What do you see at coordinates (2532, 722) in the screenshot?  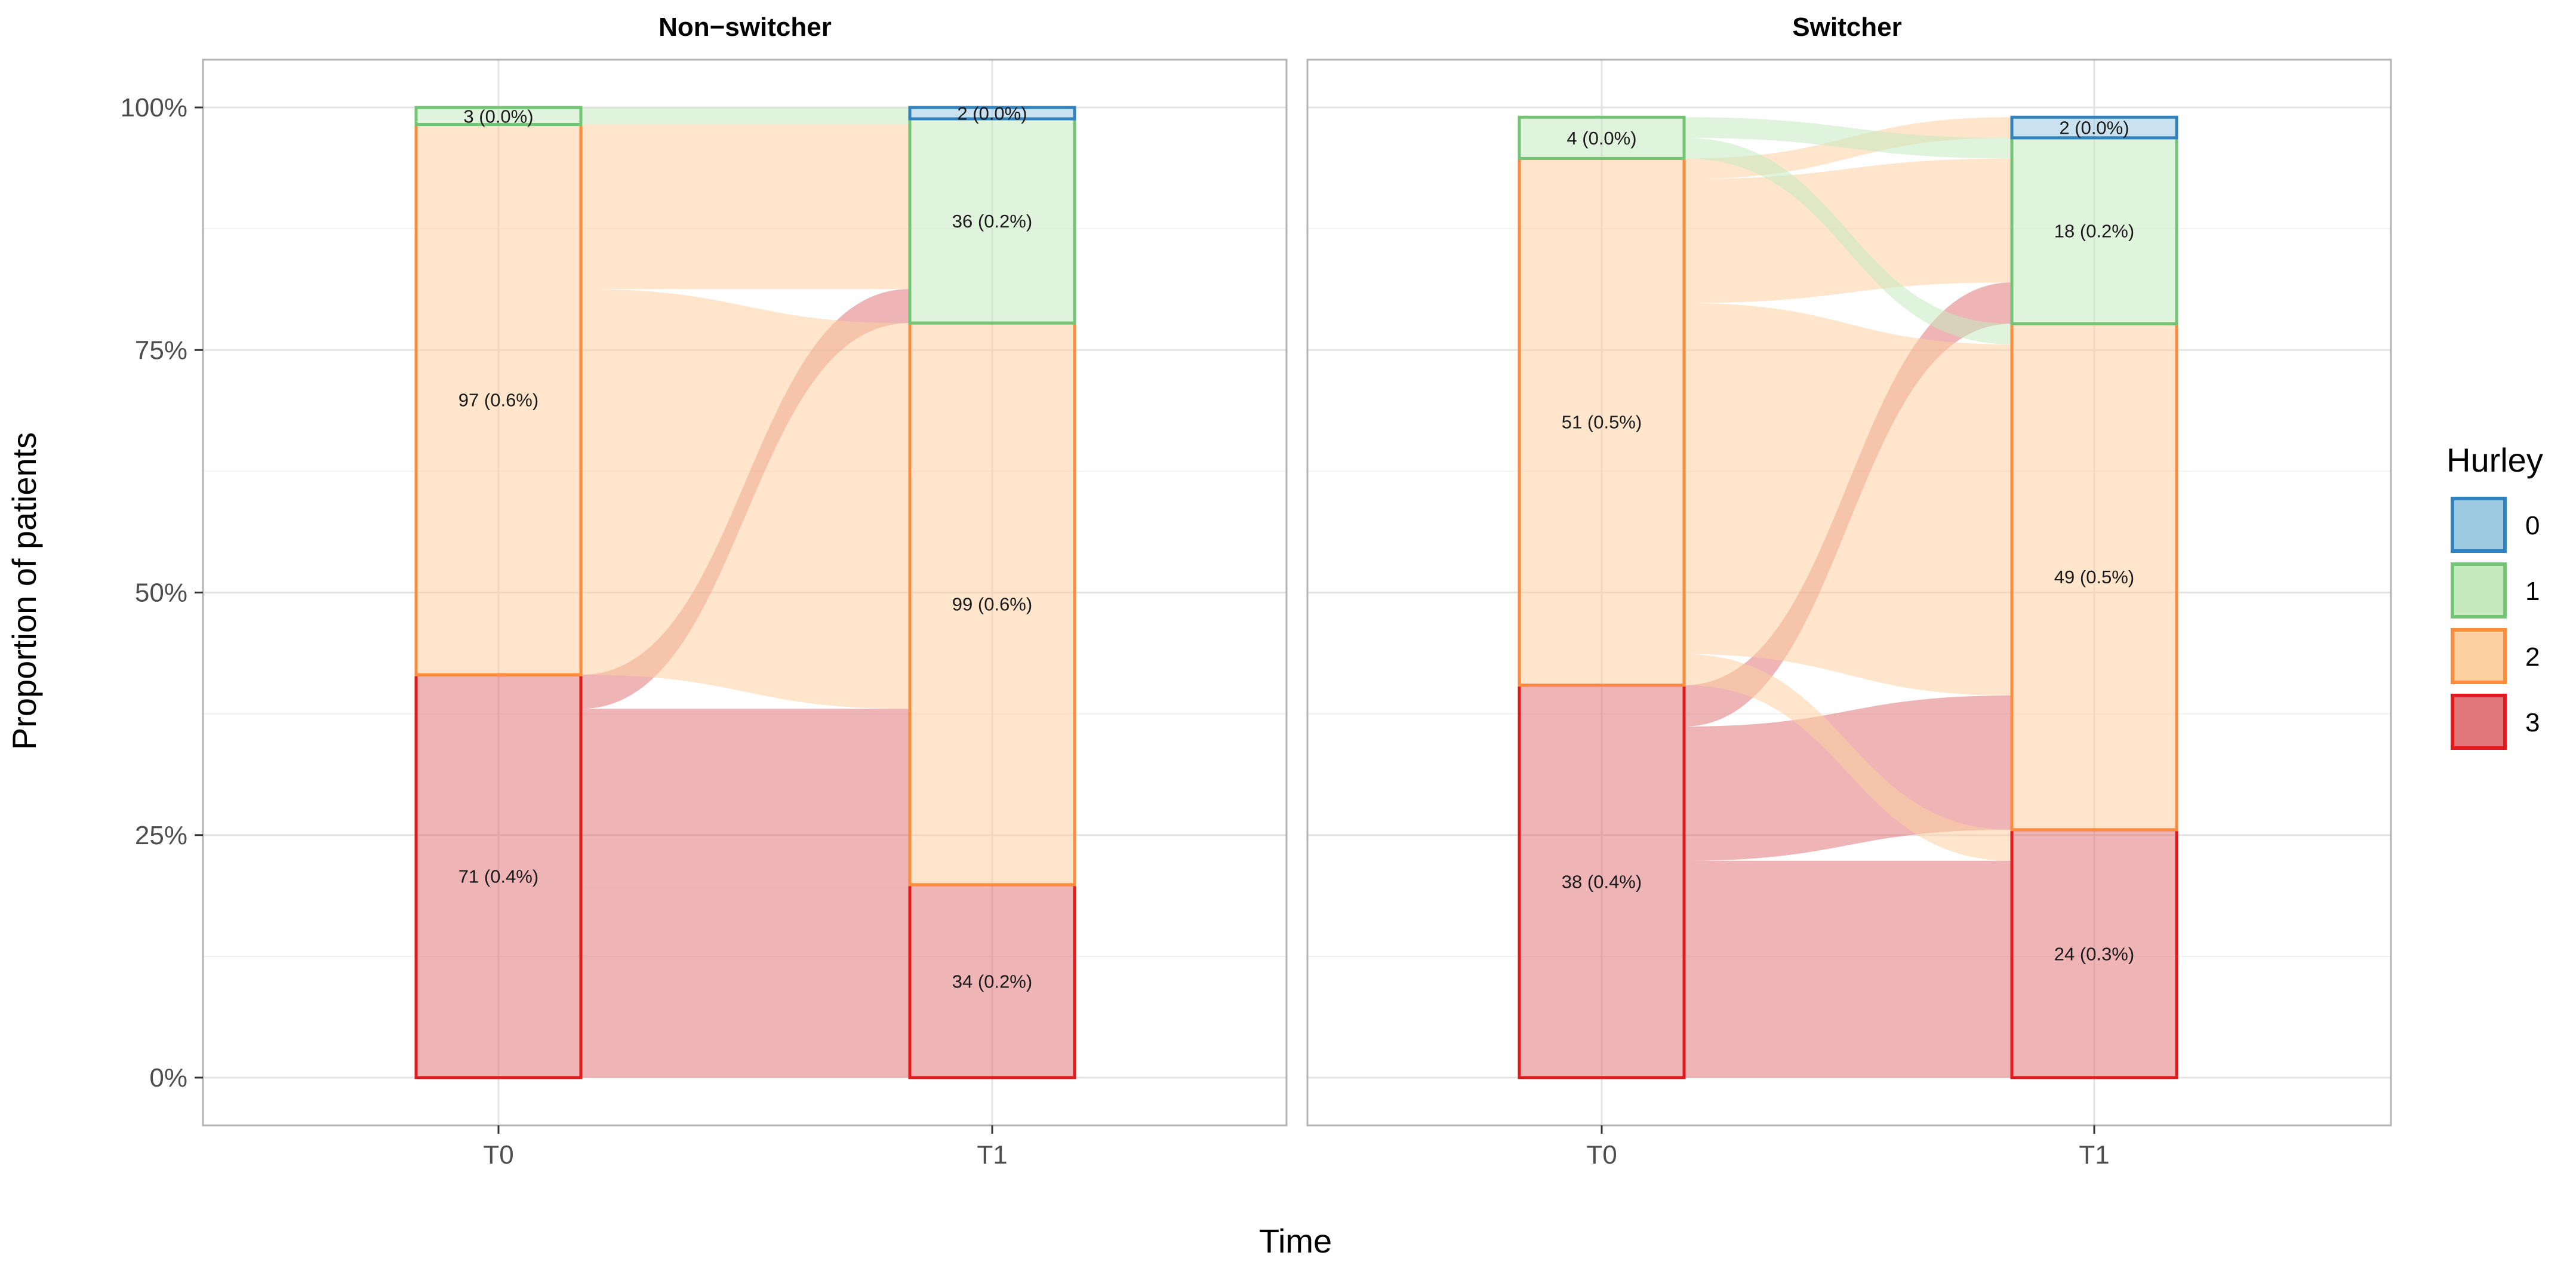 I see `legend-label-3: 3` at bounding box center [2532, 722].